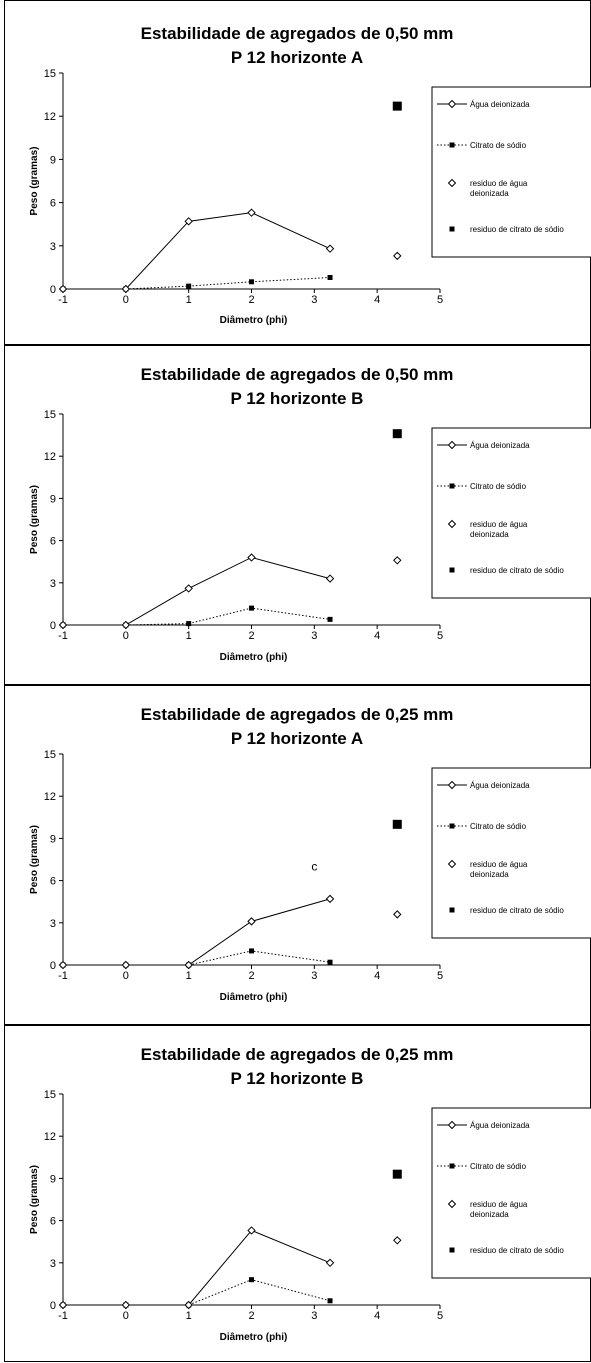 The image size is (591, 1363). What do you see at coordinates (498, 1166) in the screenshot?
I see `legend-label: Citrato de sódio` at bounding box center [498, 1166].